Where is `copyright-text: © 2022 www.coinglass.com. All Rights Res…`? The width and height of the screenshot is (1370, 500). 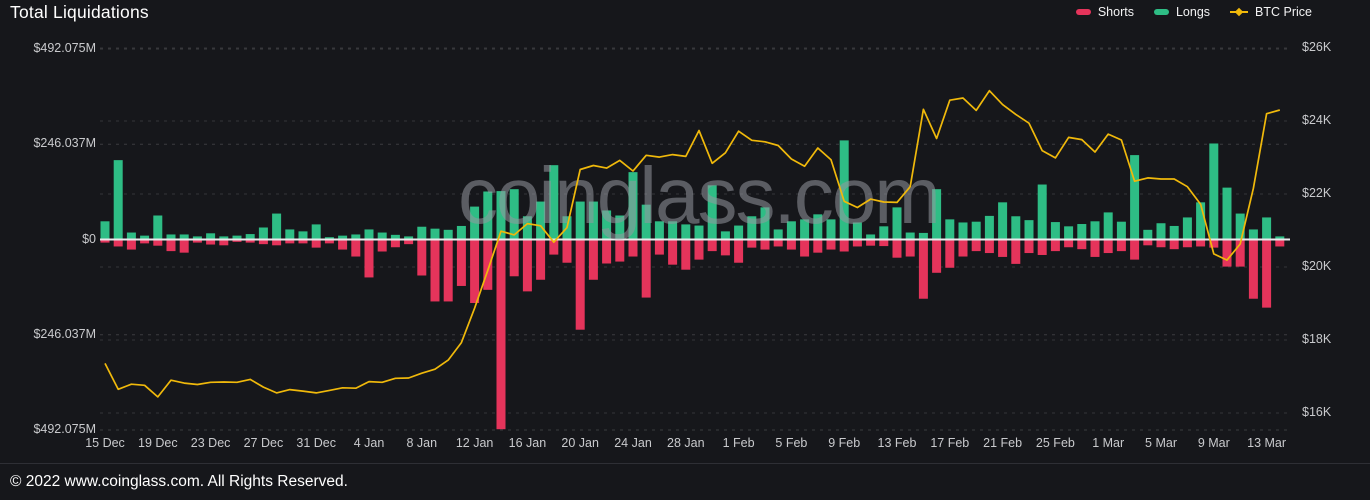 copyright-text: © 2022 www.coinglass.com. All Rights Res… is located at coordinates (179, 481).